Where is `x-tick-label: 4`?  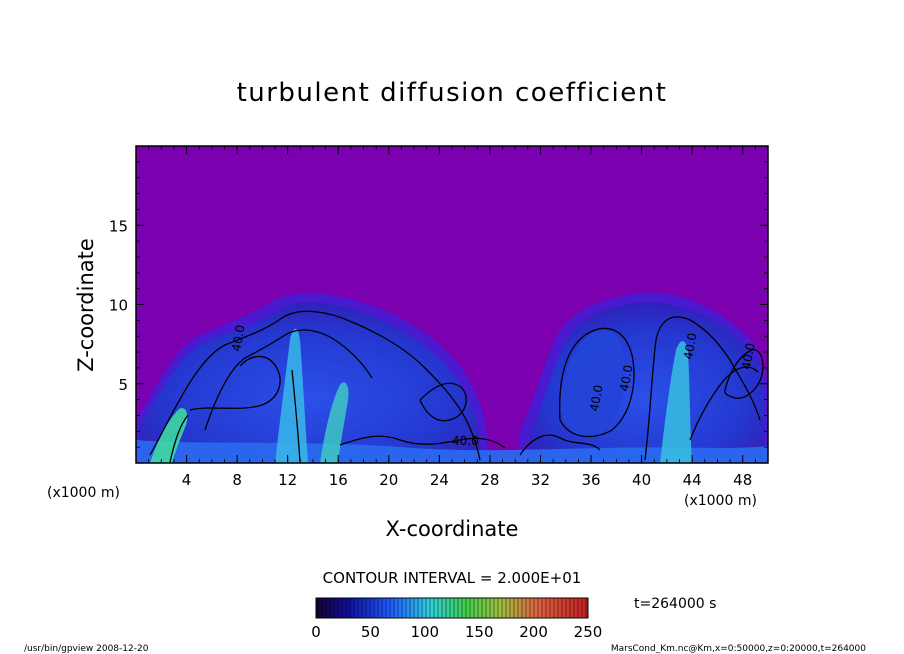
x-tick-label: 4 is located at coordinates (187, 480).